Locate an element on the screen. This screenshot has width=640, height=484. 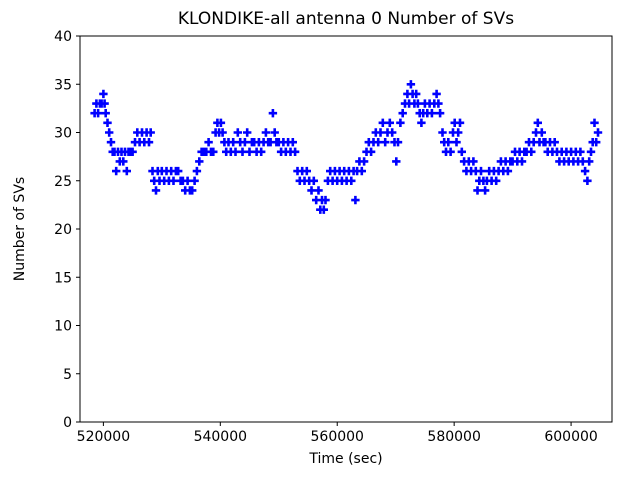
x-tick-label: 600000 is located at coordinates (570, 437).